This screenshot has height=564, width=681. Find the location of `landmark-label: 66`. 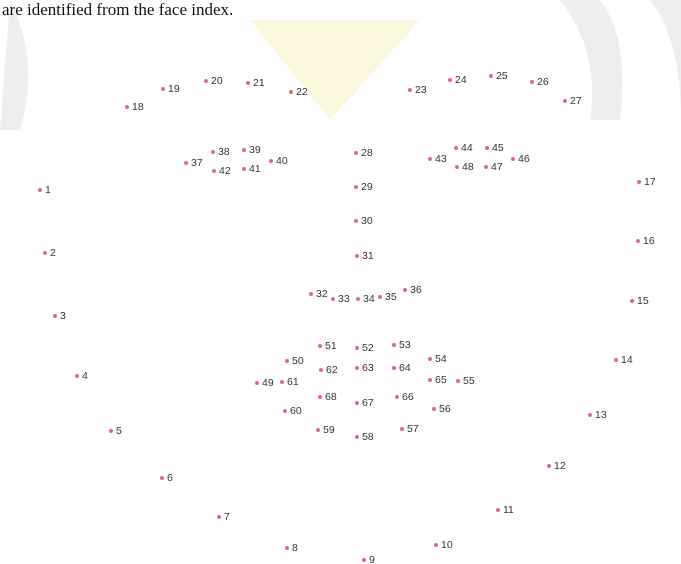

landmark-label: 66 is located at coordinates (408, 397).